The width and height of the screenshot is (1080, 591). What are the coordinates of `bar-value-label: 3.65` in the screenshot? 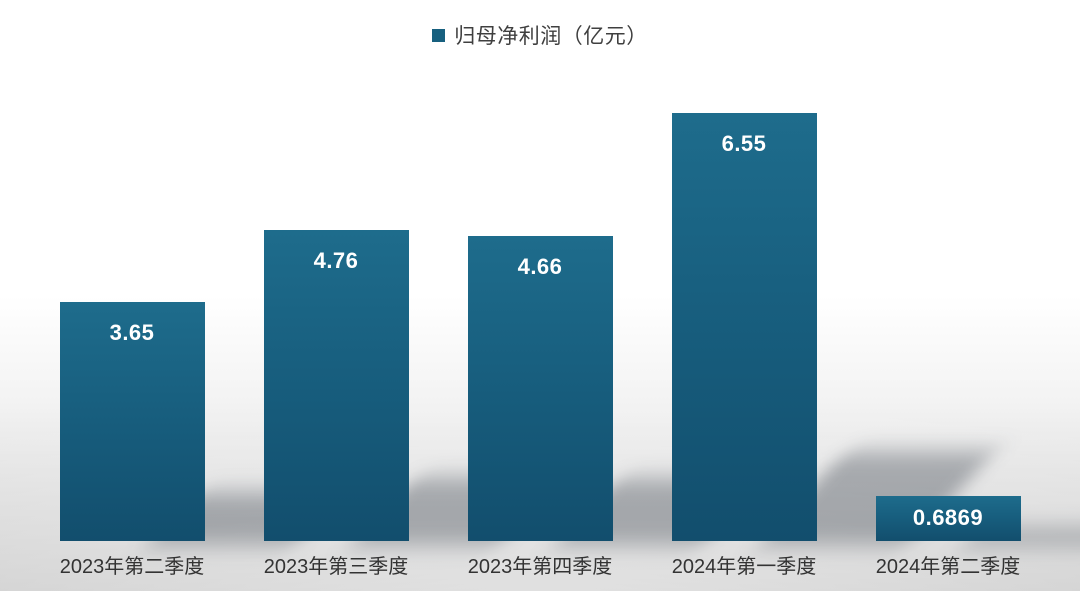 It's located at (132, 332).